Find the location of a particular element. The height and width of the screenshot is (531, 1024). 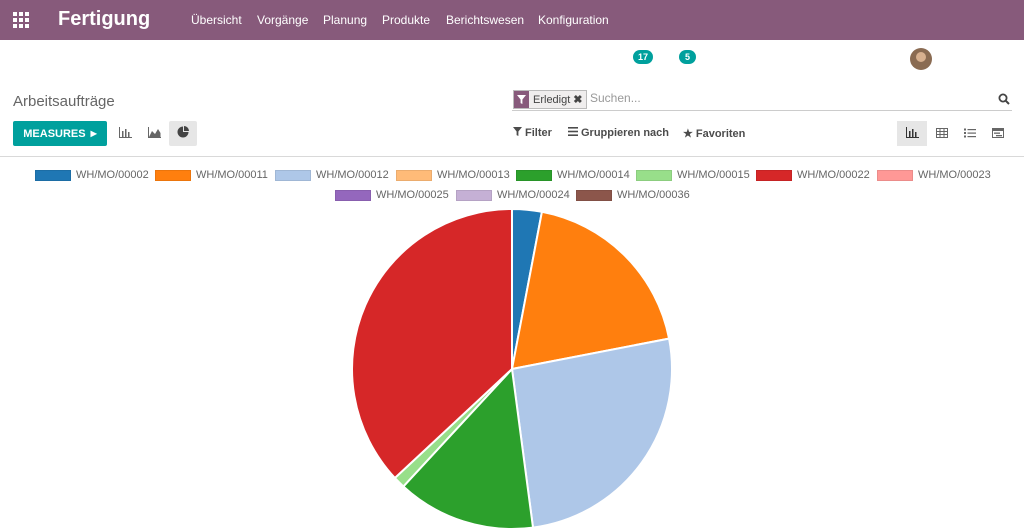

legend-item: WH/MO/00014 is located at coordinates (573, 175).